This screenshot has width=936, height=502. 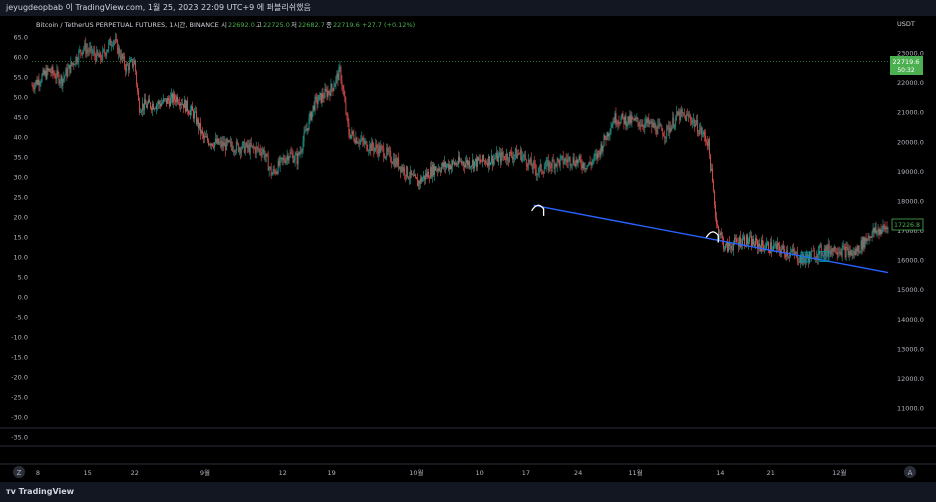 I want to click on tradingview-logo: ᴛᴠ TradingView, so click(x=40, y=492).